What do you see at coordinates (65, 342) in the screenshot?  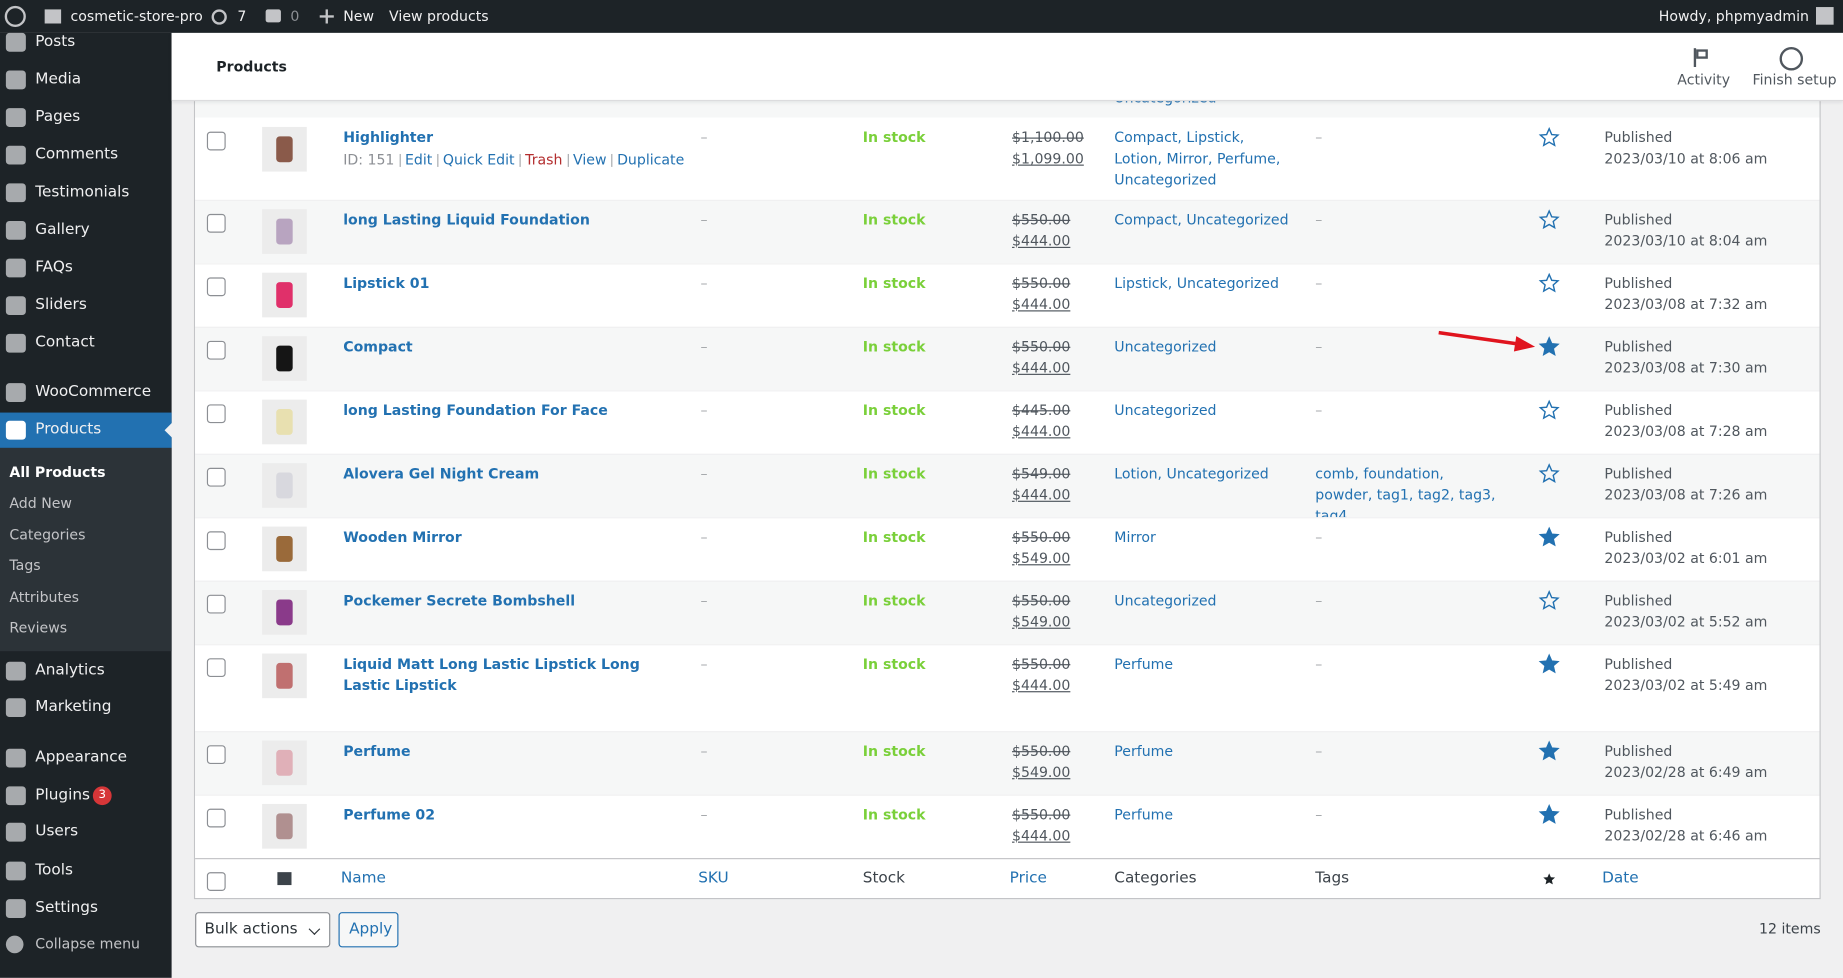 I see `menu-item: Contact` at bounding box center [65, 342].